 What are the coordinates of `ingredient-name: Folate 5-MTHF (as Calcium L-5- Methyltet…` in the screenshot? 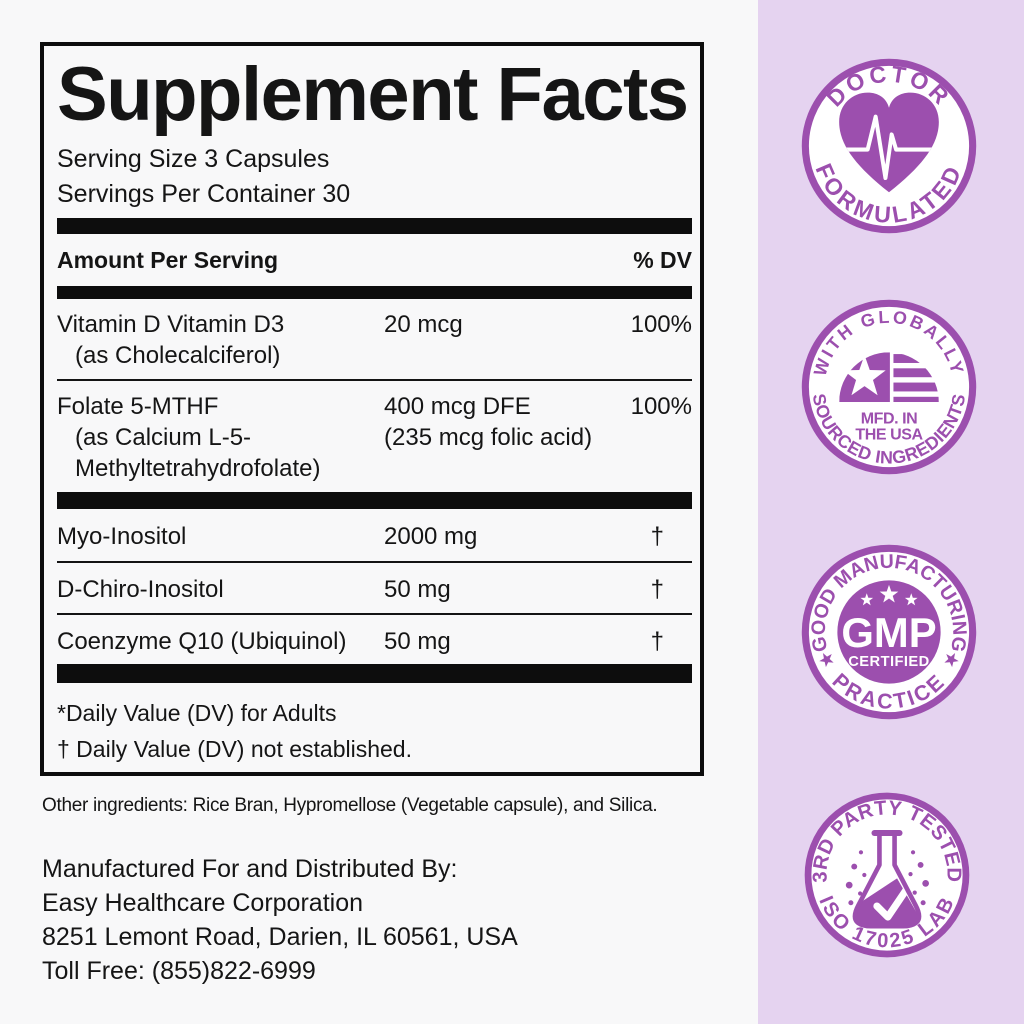 It's located at (189, 437).